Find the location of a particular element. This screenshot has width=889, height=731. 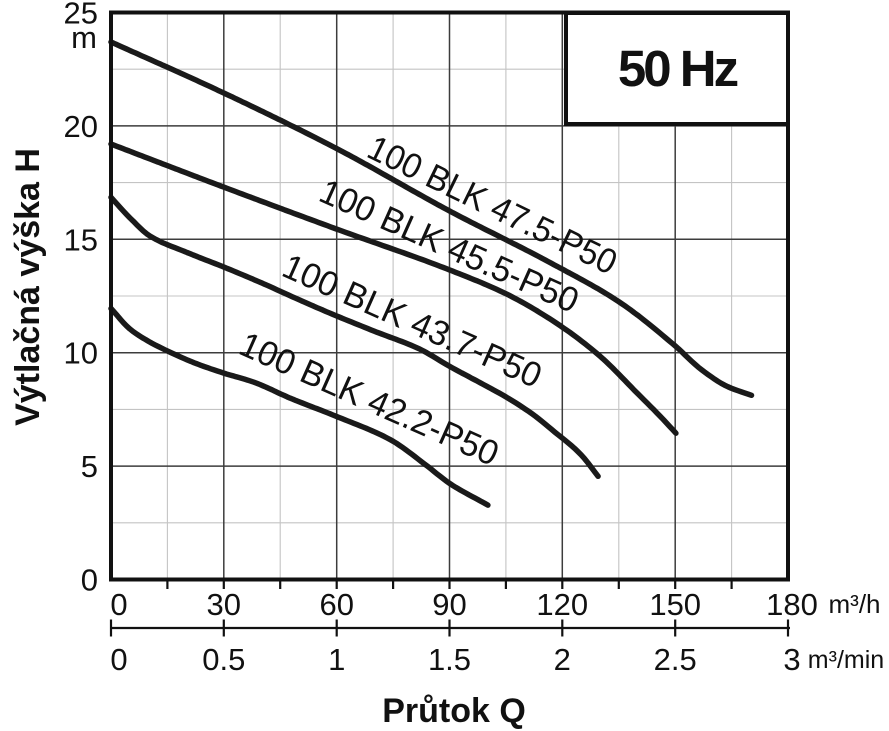

svg-text: 1.5 is located at coordinates (449, 659).